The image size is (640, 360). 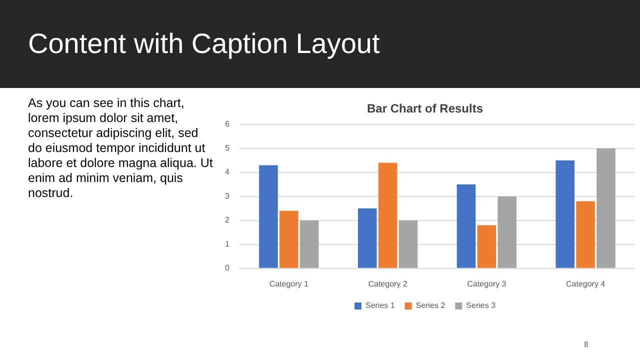 I want to click on y-tick-label: 0, so click(x=227, y=268).